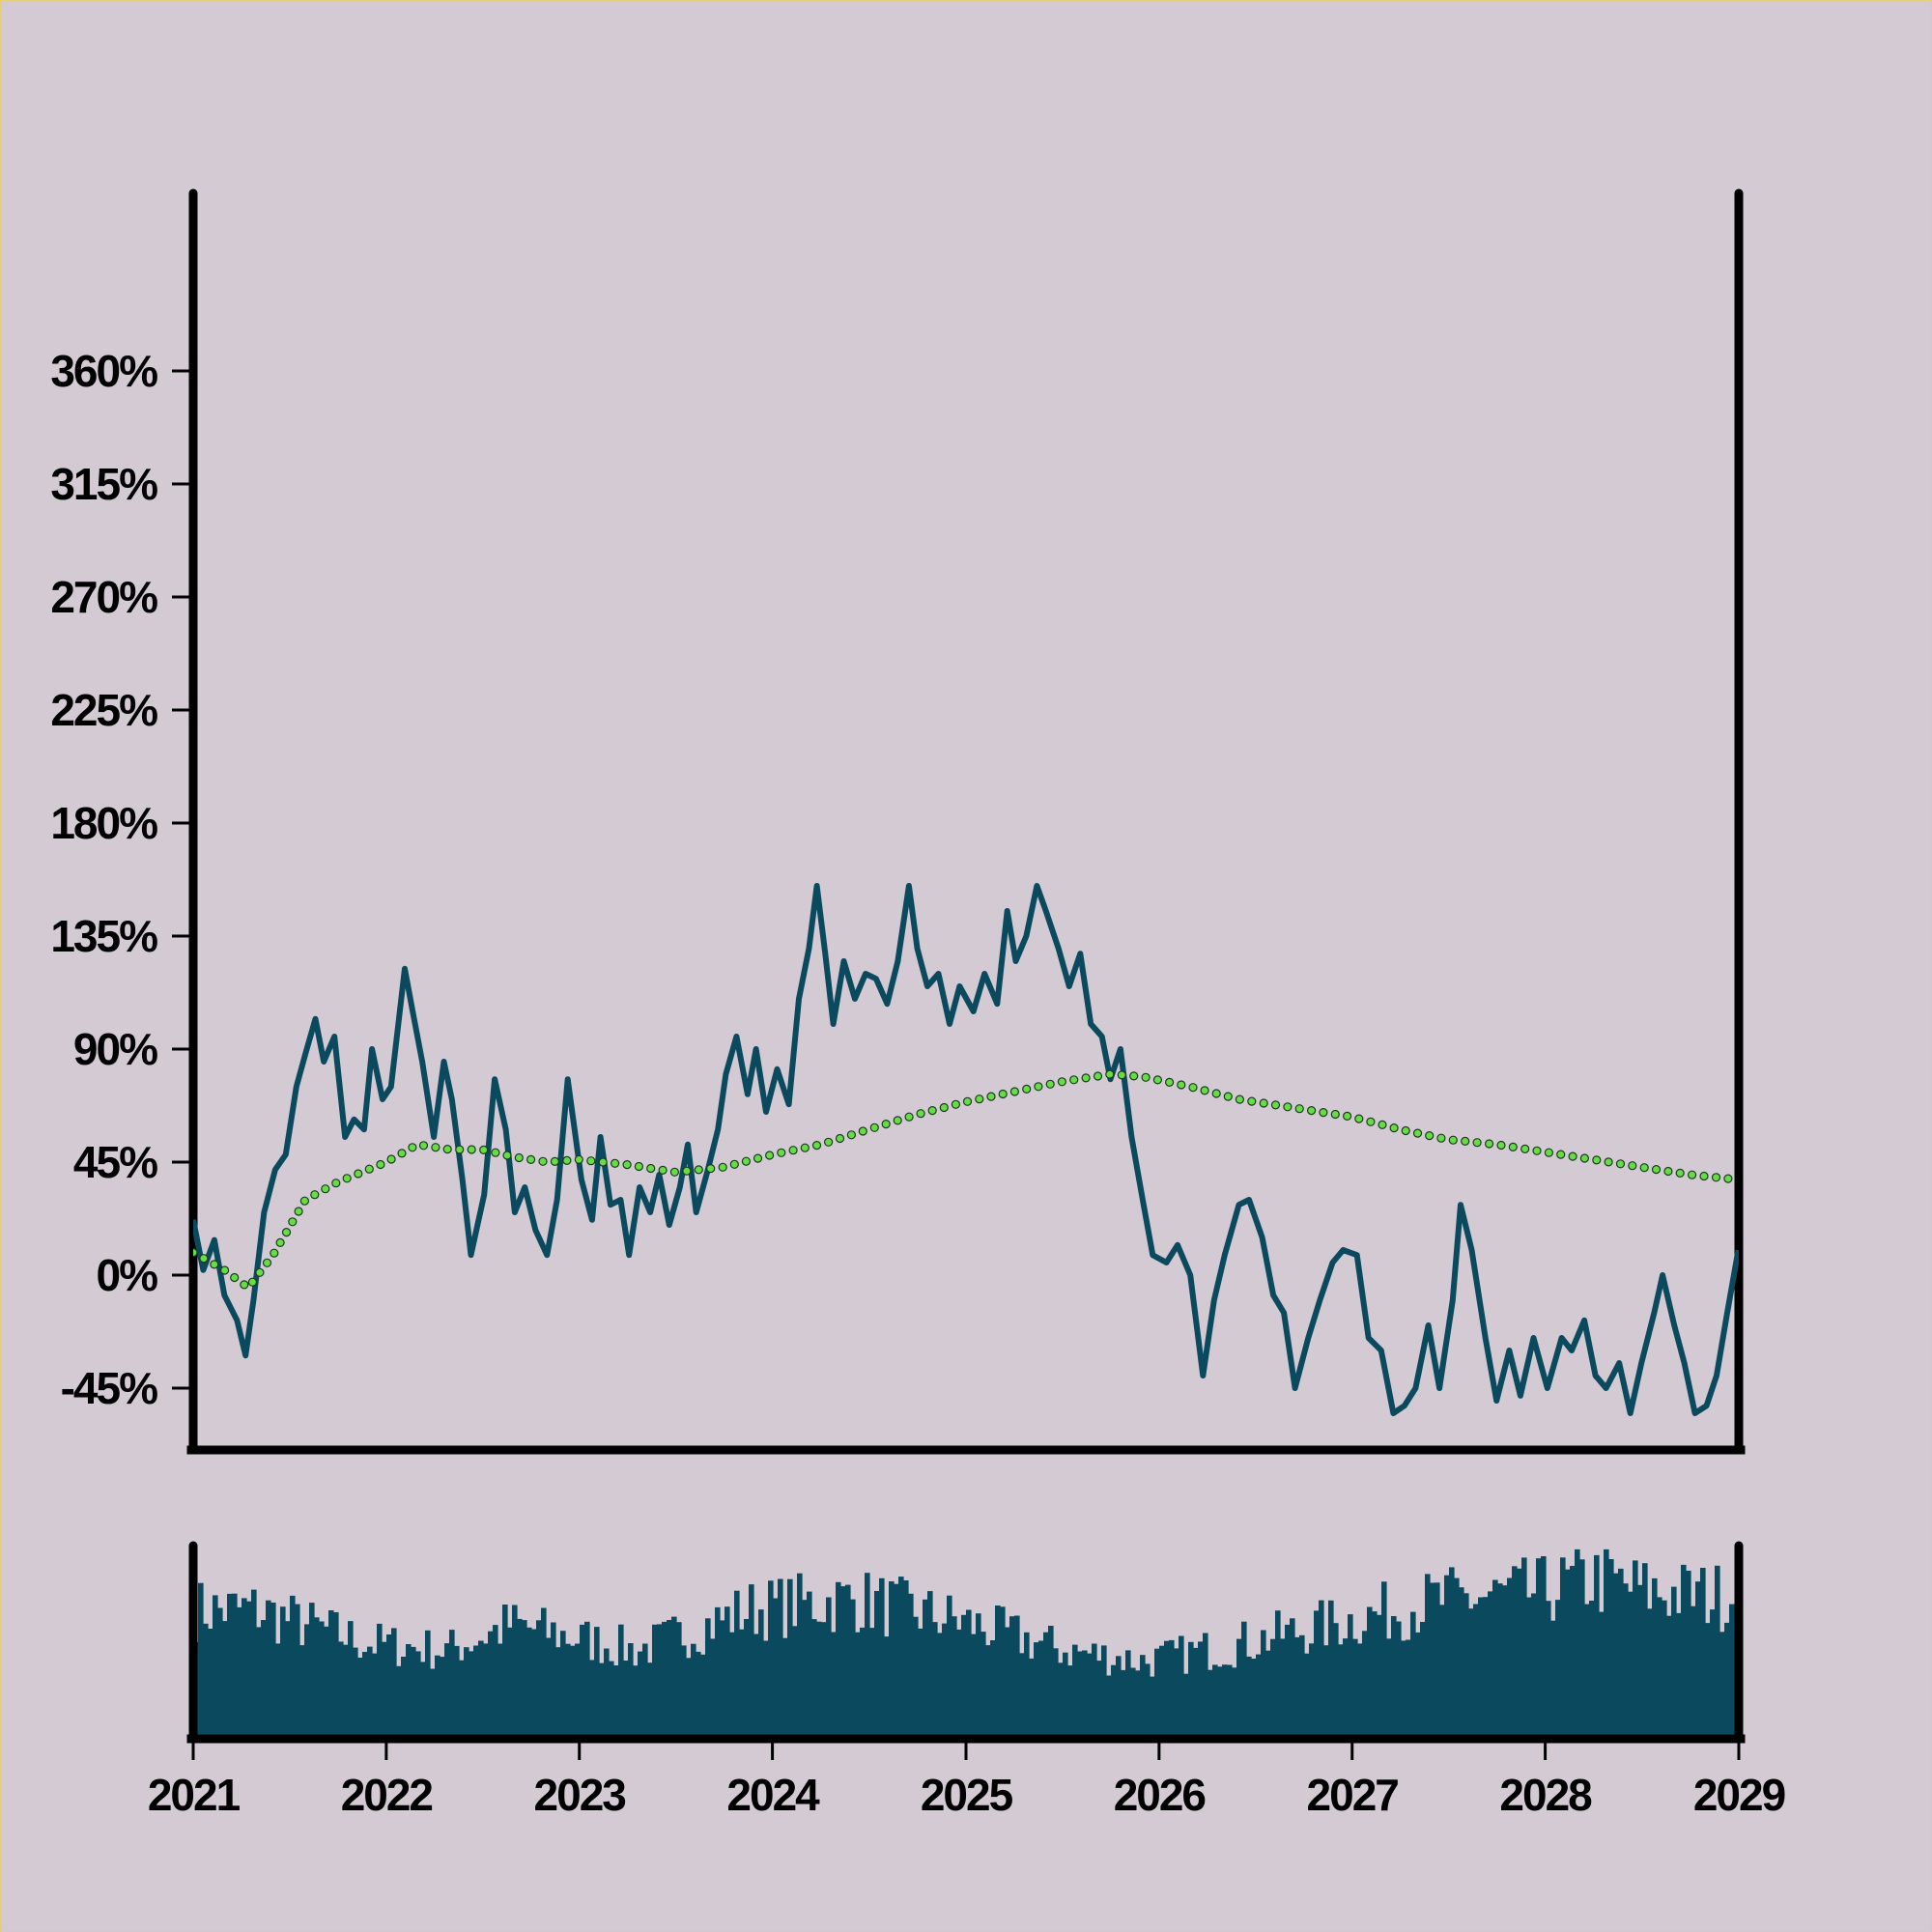 The height and width of the screenshot is (1932, 1932). I want to click on y-tick-label: 225%, so click(103, 710).